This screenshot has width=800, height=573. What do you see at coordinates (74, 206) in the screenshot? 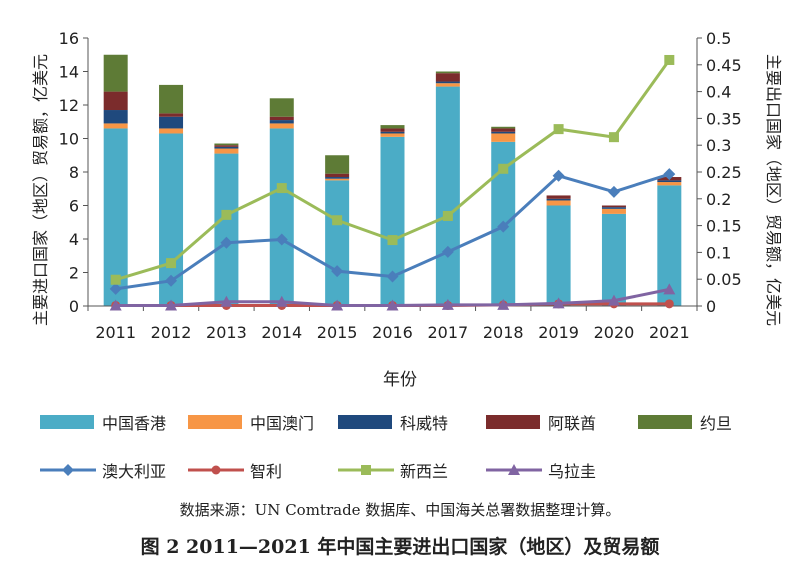
I see `y-left-tick-label: 6` at bounding box center [74, 206].